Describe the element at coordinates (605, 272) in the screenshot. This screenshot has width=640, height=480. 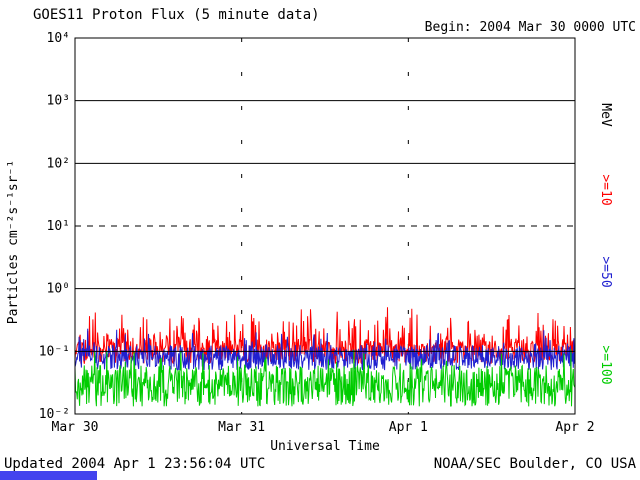
I see `series-label-ge50: >=50` at that location.